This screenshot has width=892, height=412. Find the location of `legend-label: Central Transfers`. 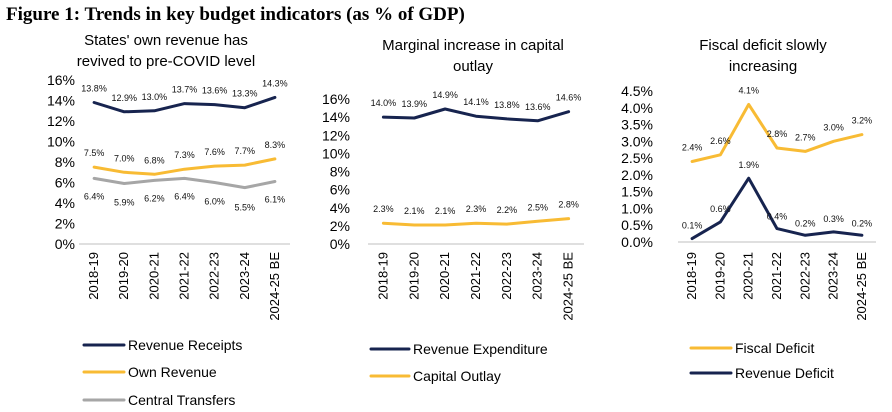

legend-label: Central Transfers is located at coordinates (181, 400).